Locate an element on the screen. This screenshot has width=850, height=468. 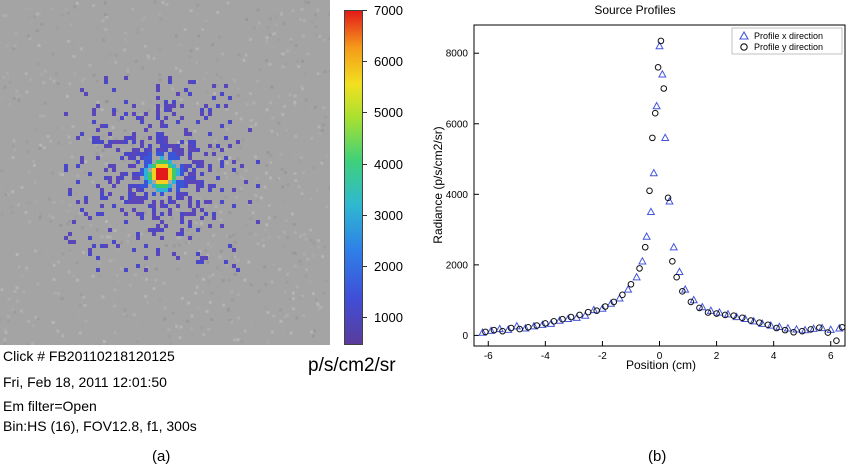
x-tick-label: 4 is located at coordinates (774, 356).